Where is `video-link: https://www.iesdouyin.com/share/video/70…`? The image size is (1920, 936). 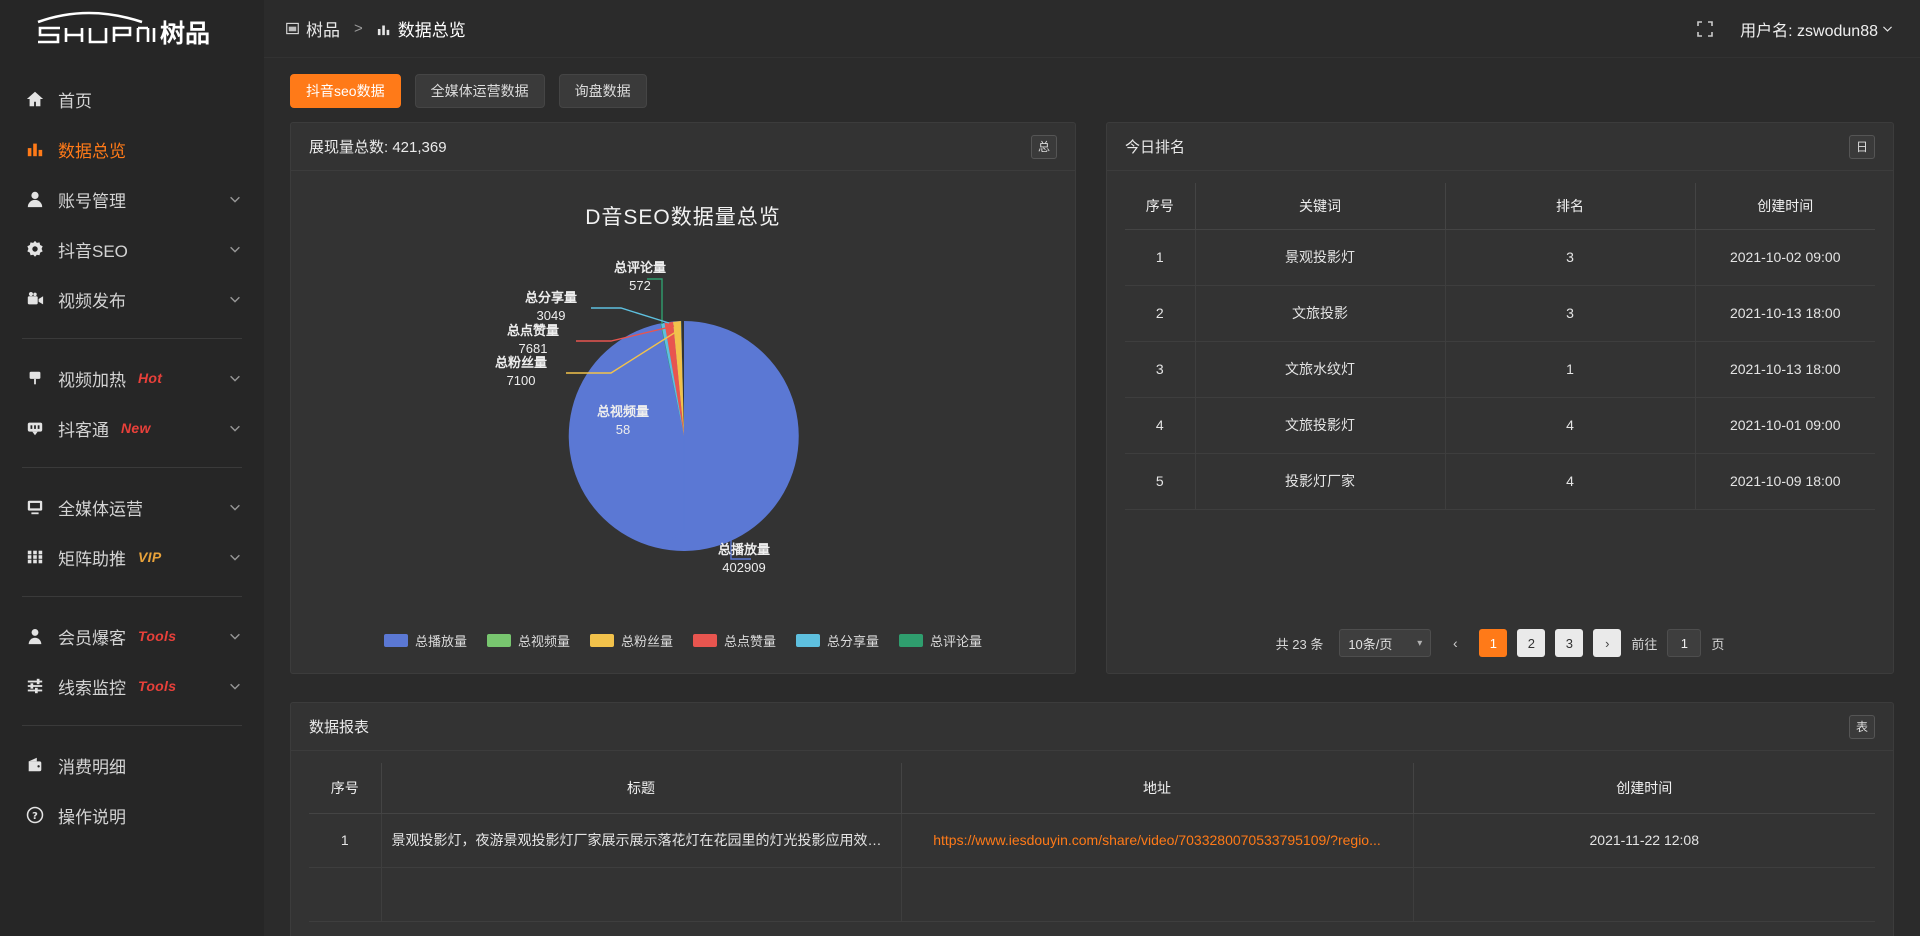 video-link: https://www.iesdouyin.com/share/video/70… is located at coordinates (1157, 840).